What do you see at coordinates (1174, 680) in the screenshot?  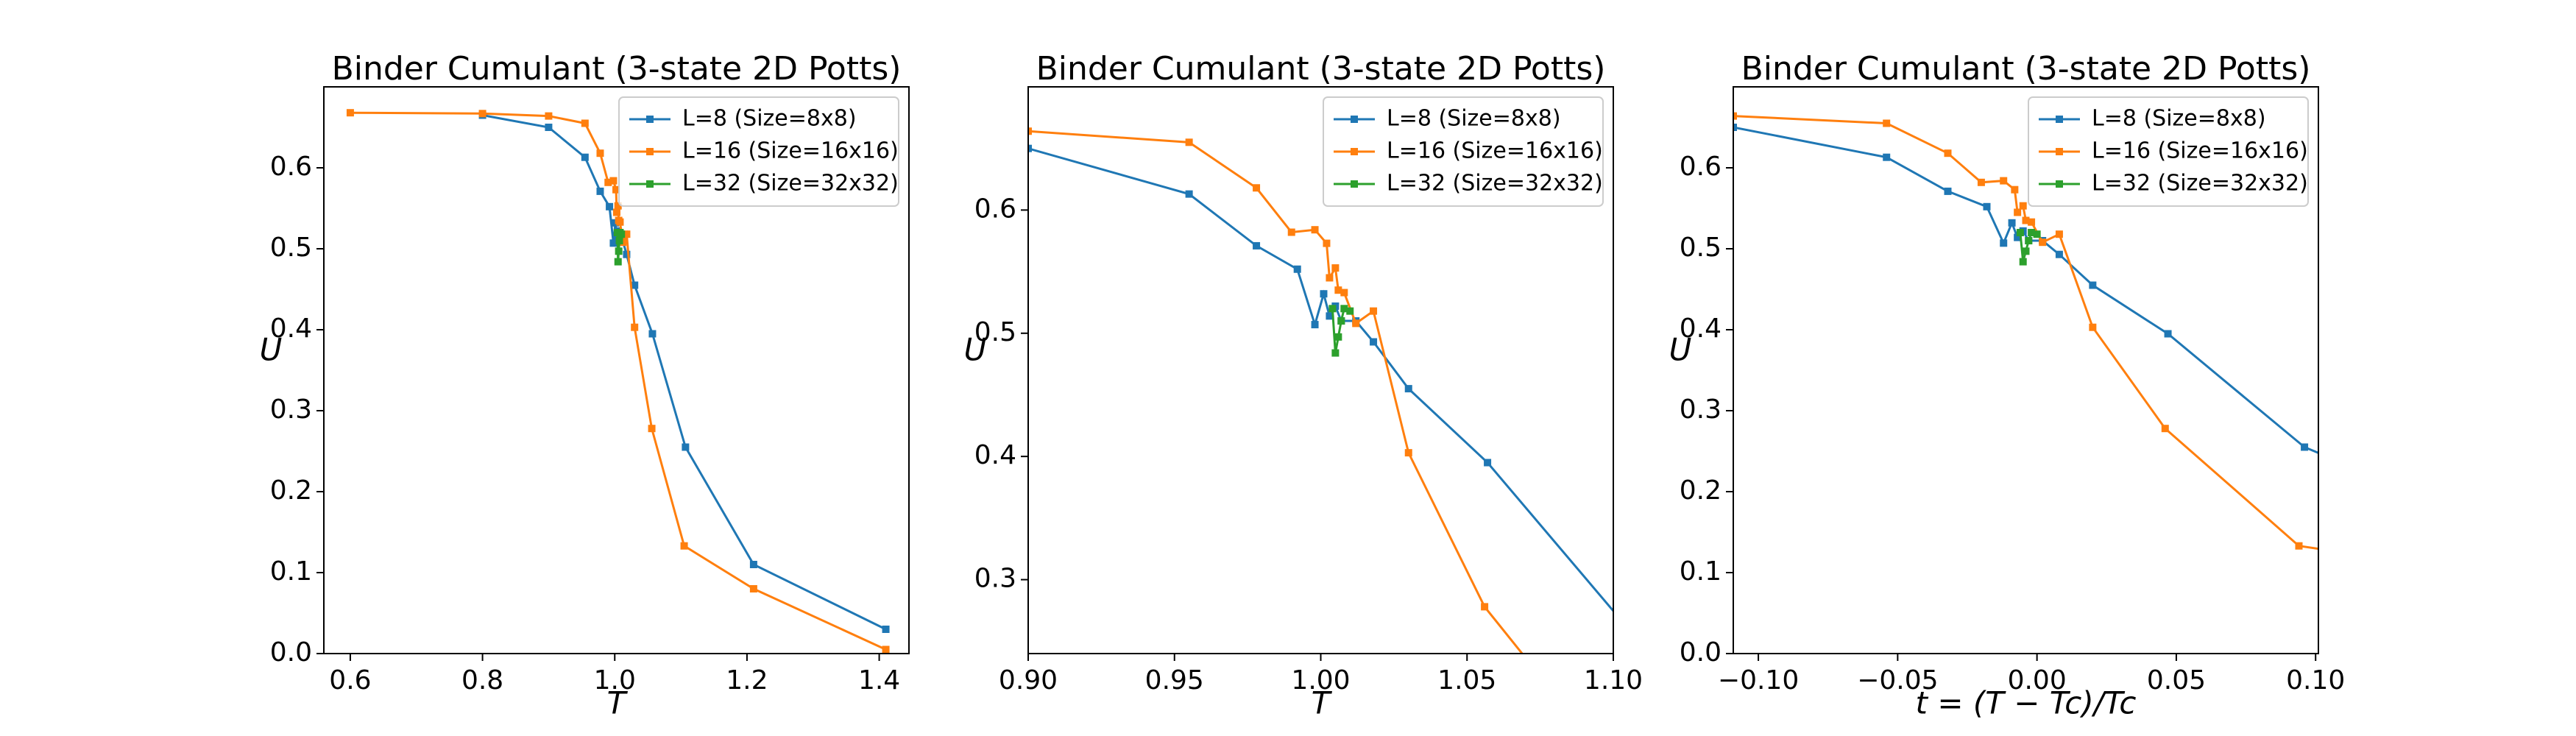 I see `x-tick-label: 0.95` at bounding box center [1174, 680].